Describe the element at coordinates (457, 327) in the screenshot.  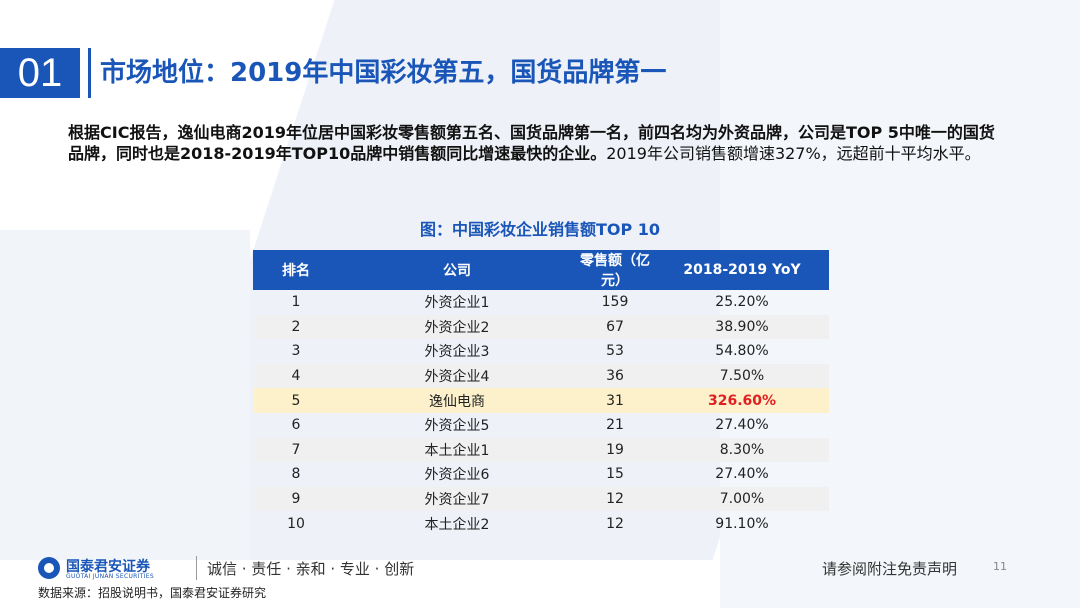
I see `cell-company: 外资企业2` at that location.